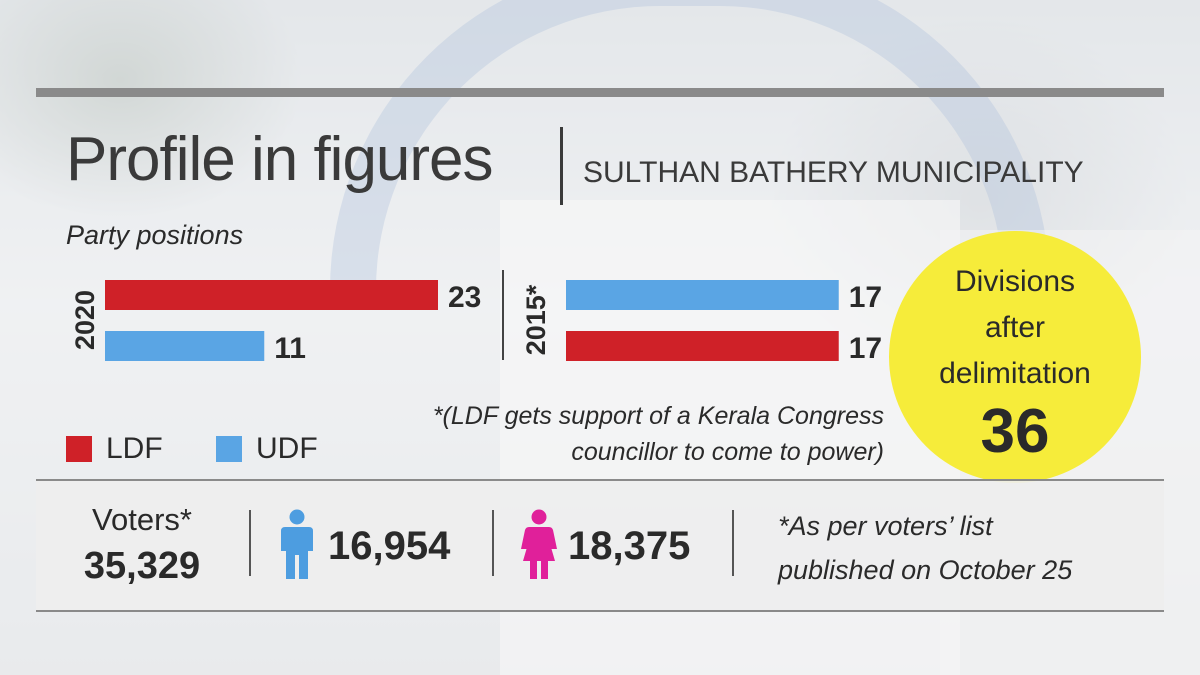  What do you see at coordinates (925, 570) in the screenshot?
I see `voters-note-line2: published on October 25` at bounding box center [925, 570].